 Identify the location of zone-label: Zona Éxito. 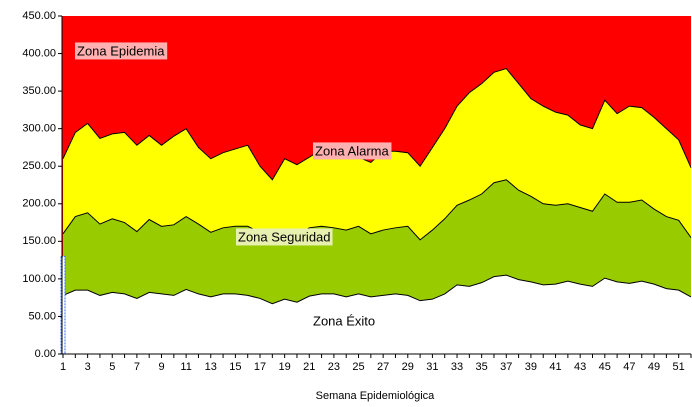
(344, 320).